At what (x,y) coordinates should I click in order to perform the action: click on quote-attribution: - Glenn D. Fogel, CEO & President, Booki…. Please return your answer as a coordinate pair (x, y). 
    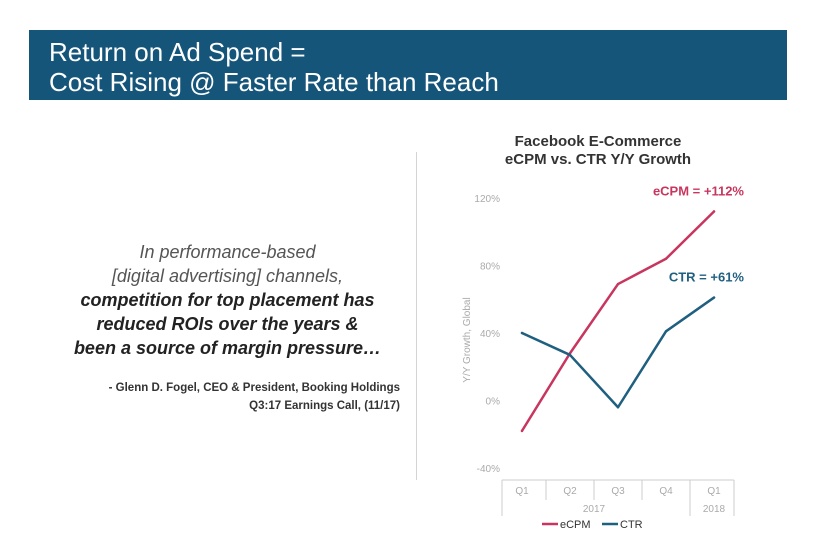
    Looking at the image, I should click on (220, 397).